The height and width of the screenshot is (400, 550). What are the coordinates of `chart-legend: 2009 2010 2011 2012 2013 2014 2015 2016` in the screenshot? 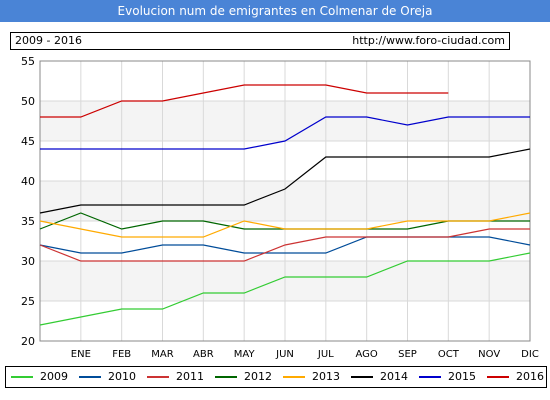 It's located at (276, 377).